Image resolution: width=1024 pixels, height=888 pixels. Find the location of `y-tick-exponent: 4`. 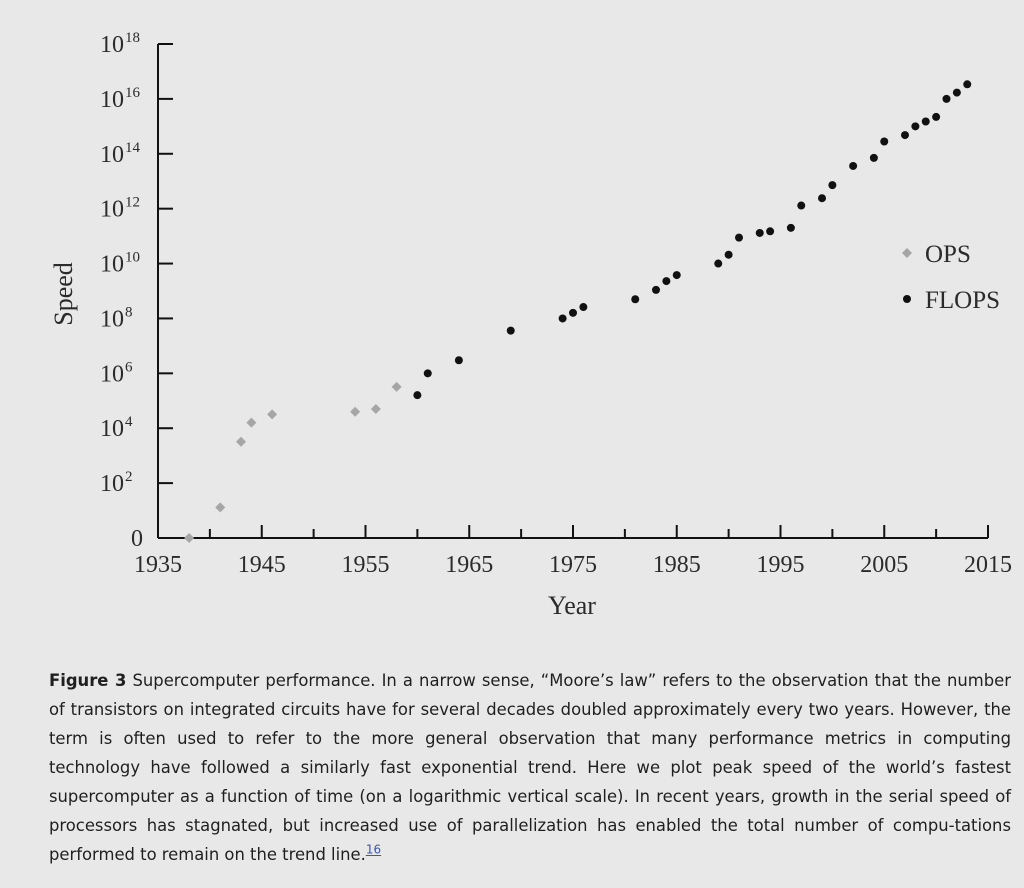

y-tick-exponent: 4 is located at coordinates (129, 422).